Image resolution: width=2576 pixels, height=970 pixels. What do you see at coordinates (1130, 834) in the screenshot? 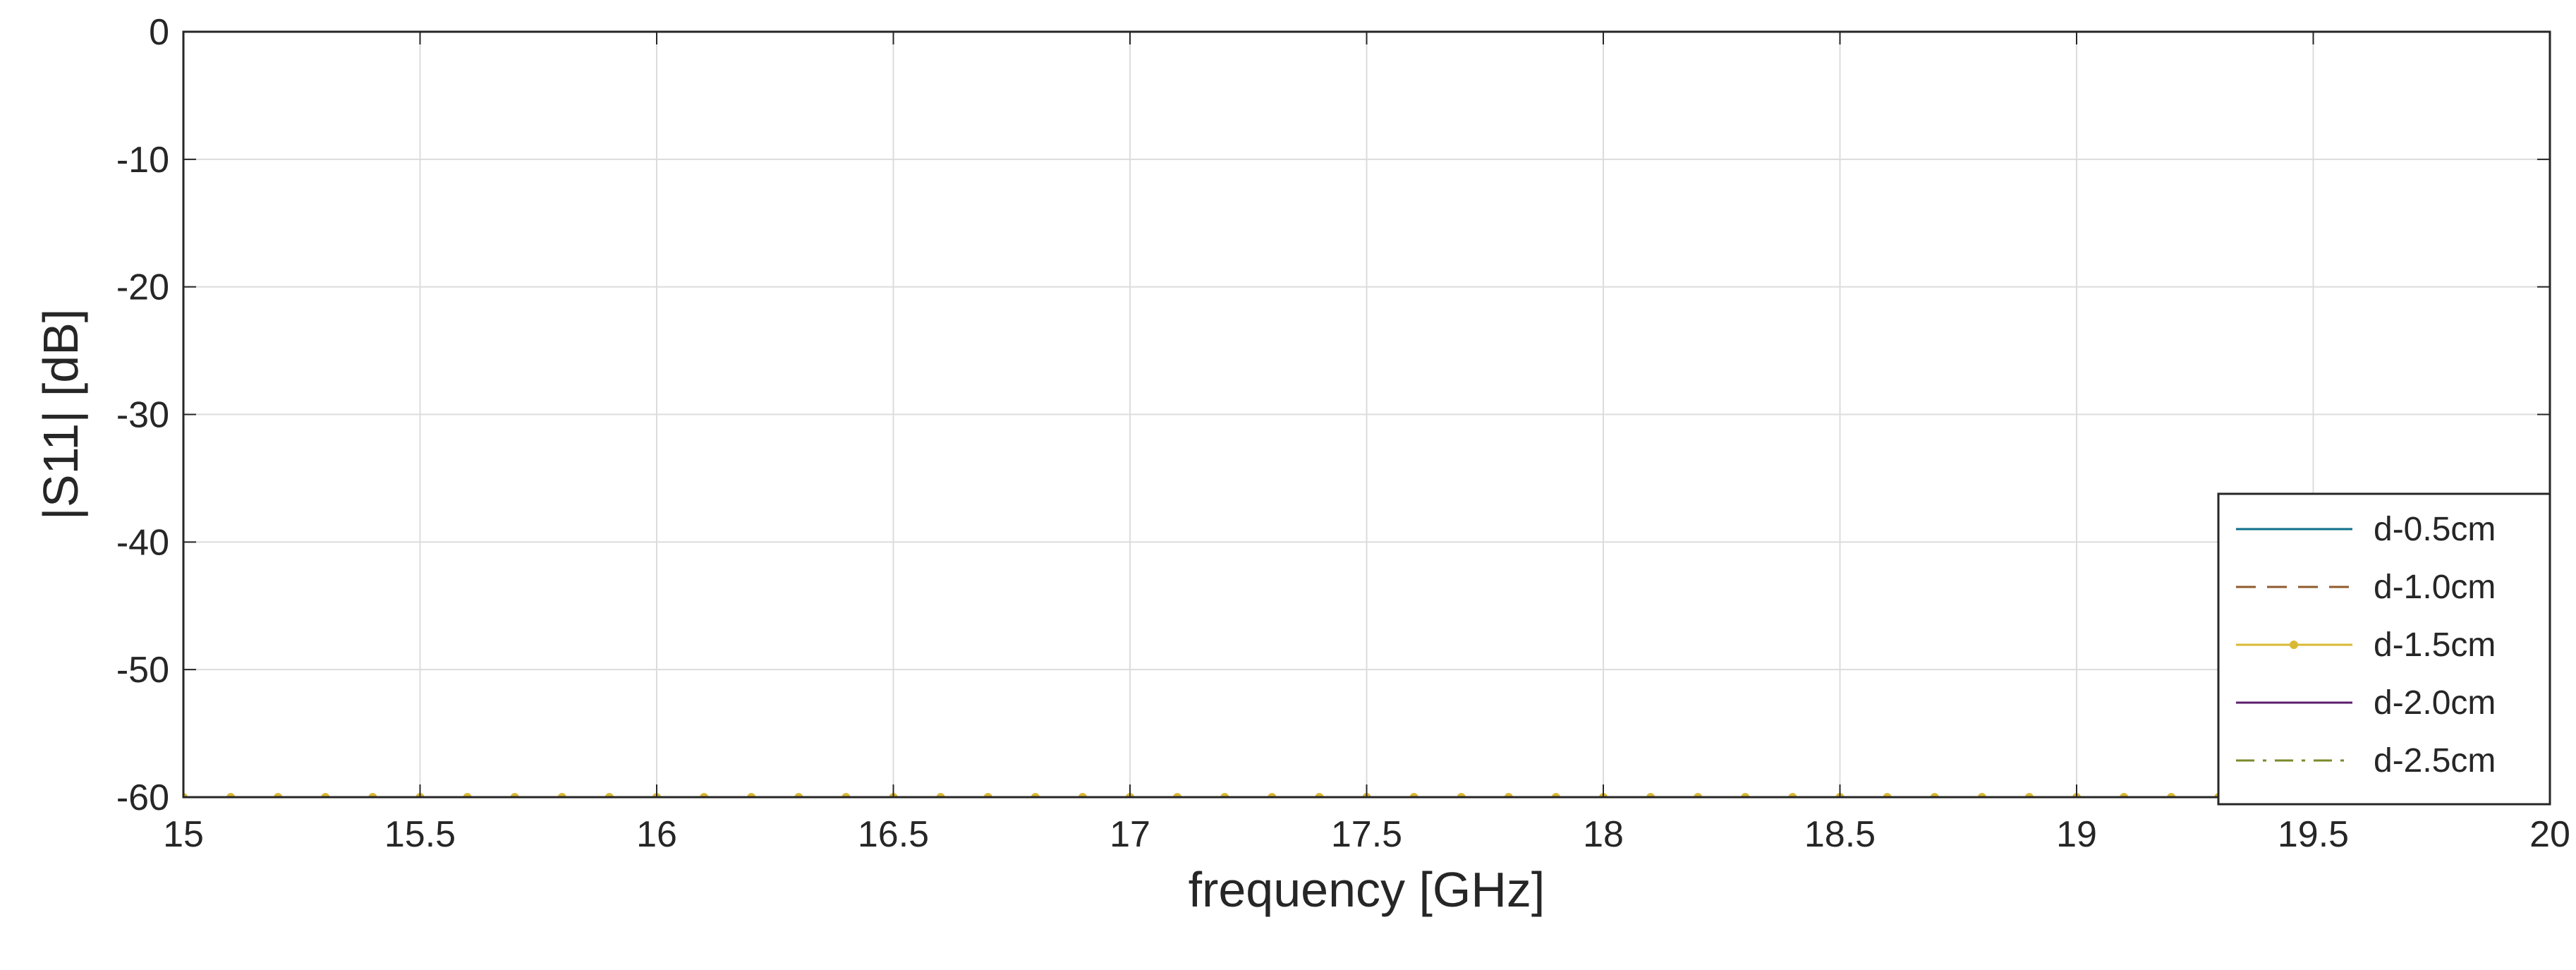
I see `x-tick-label: 17` at bounding box center [1130, 834].